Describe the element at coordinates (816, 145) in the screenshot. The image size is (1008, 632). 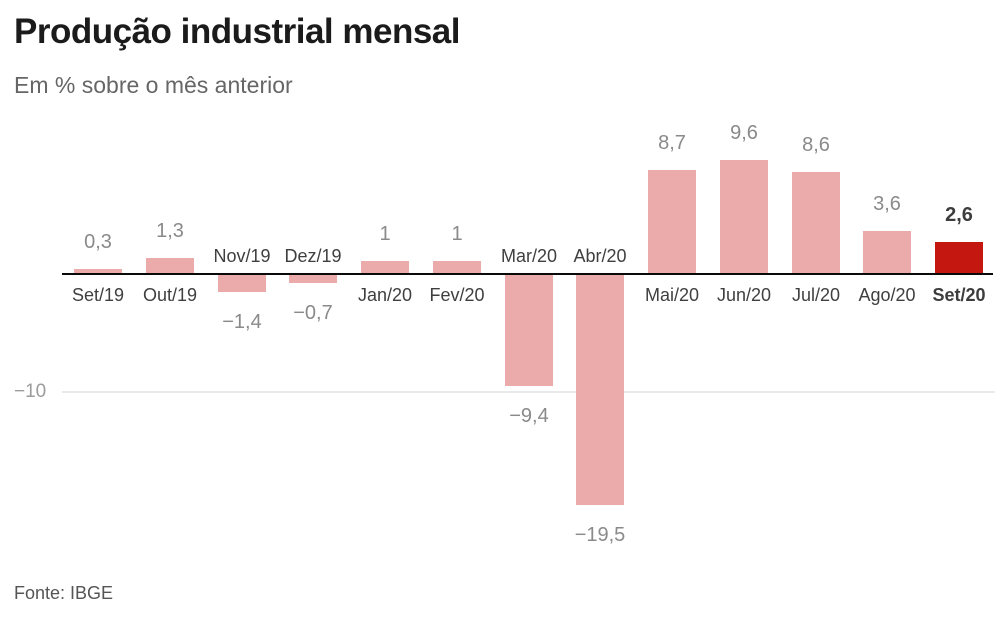
I see `bar-value-label: 8,6` at that location.